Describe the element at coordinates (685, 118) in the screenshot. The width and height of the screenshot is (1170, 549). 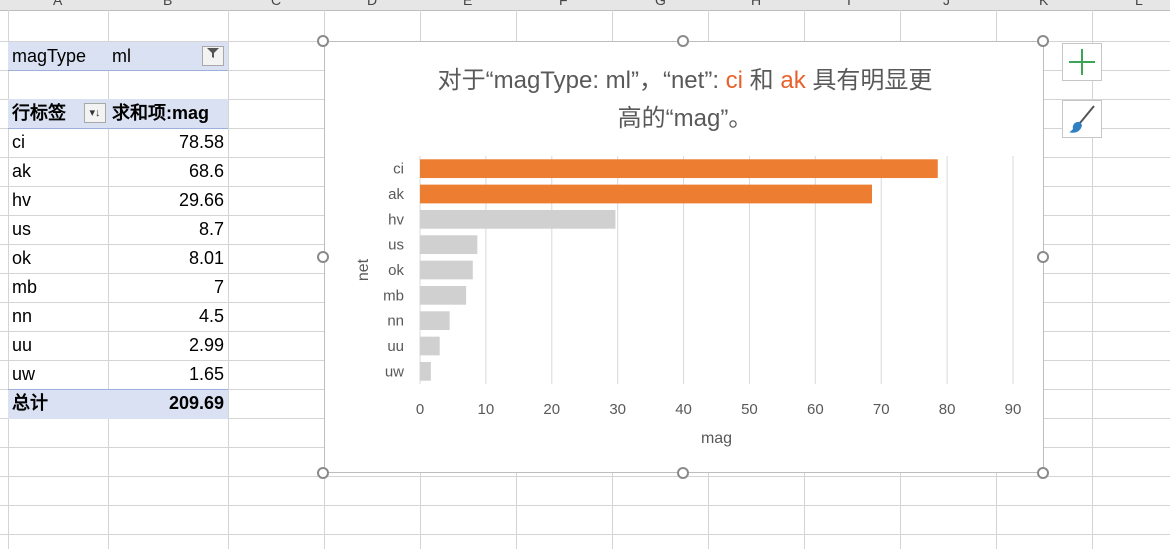
I see `chart-title-line2: 高的“mag”。` at that location.